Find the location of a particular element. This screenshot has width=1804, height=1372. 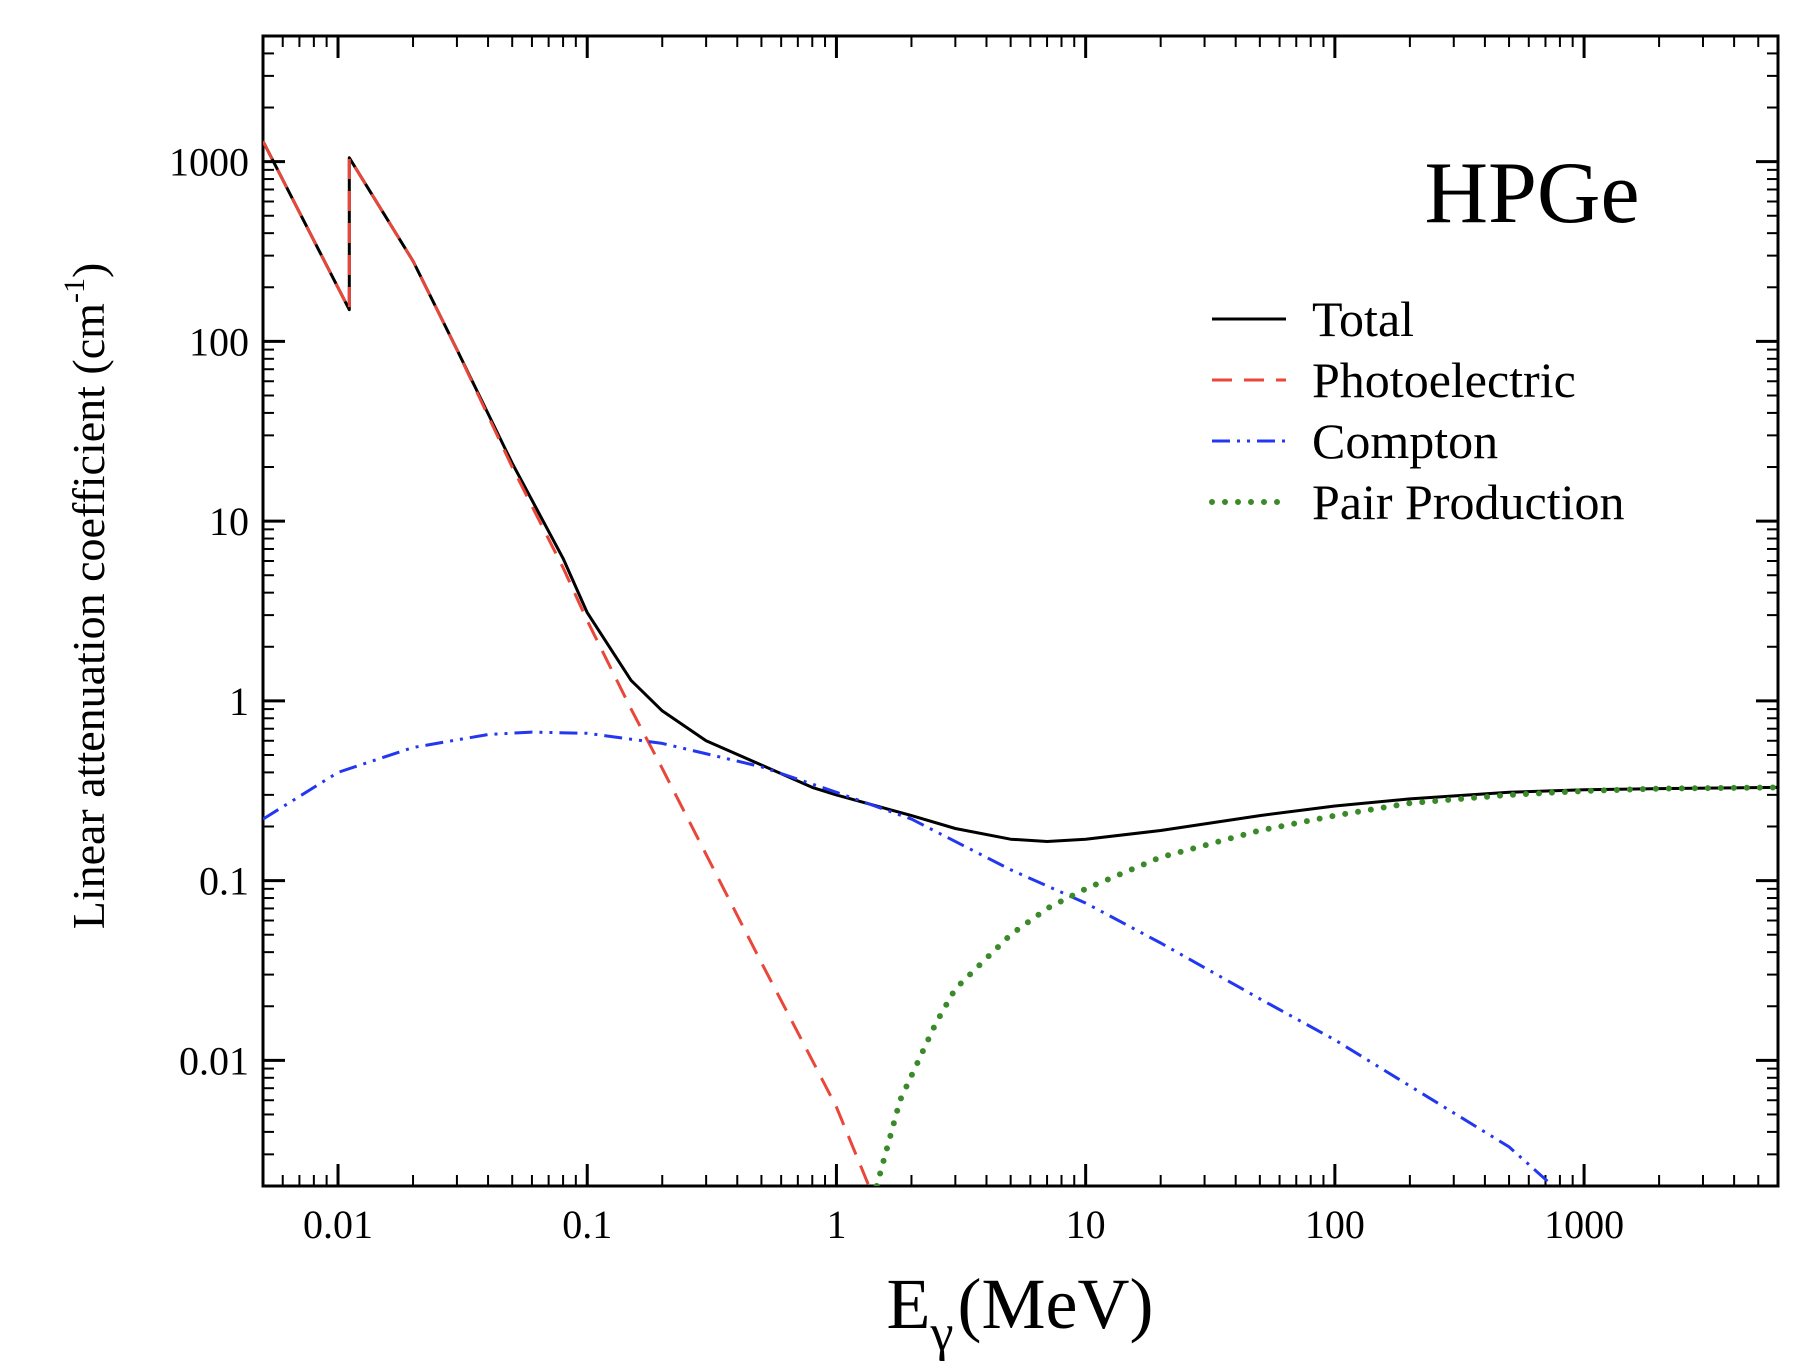

x-tick-label: 10 is located at coordinates (1086, 1224).